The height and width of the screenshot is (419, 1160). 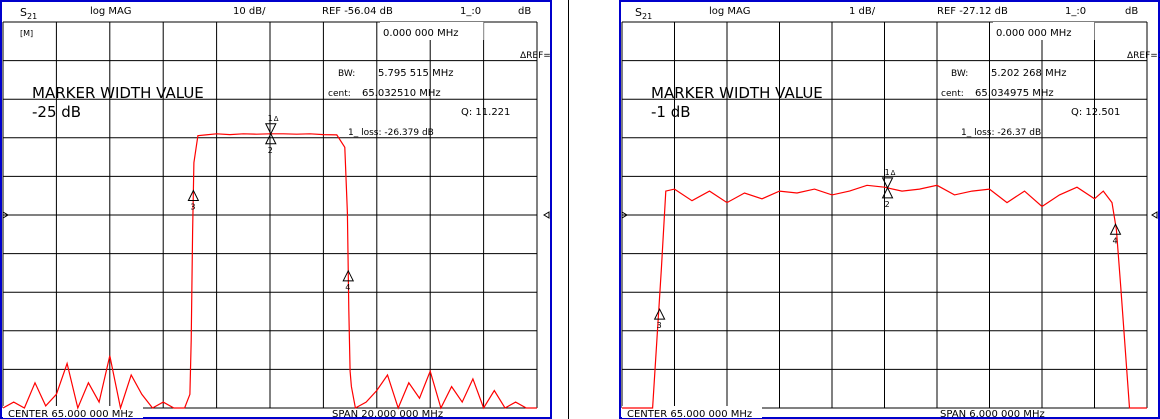 What do you see at coordinates (1095, 112) in the screenshot?
I see `q-readout: Q: 12.501` at bounding box center [1095, 112].